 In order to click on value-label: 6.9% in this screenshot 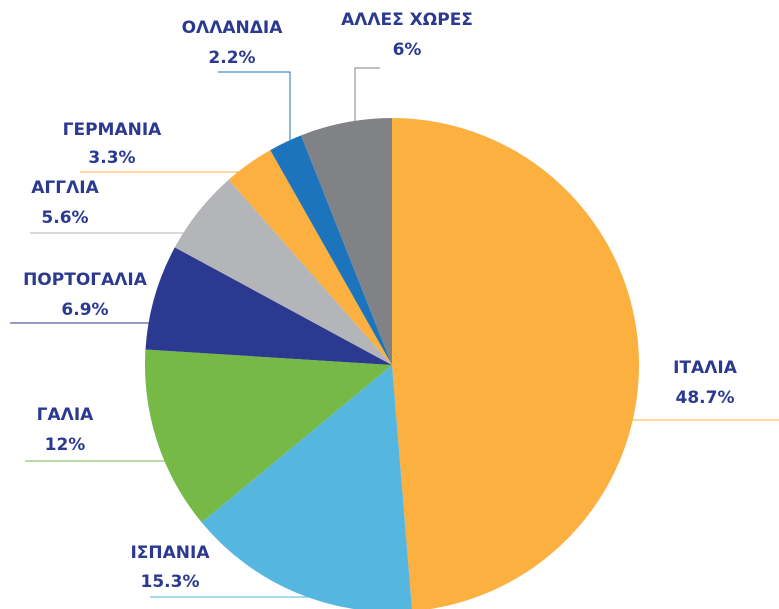, I will do `click(84, 310)`.